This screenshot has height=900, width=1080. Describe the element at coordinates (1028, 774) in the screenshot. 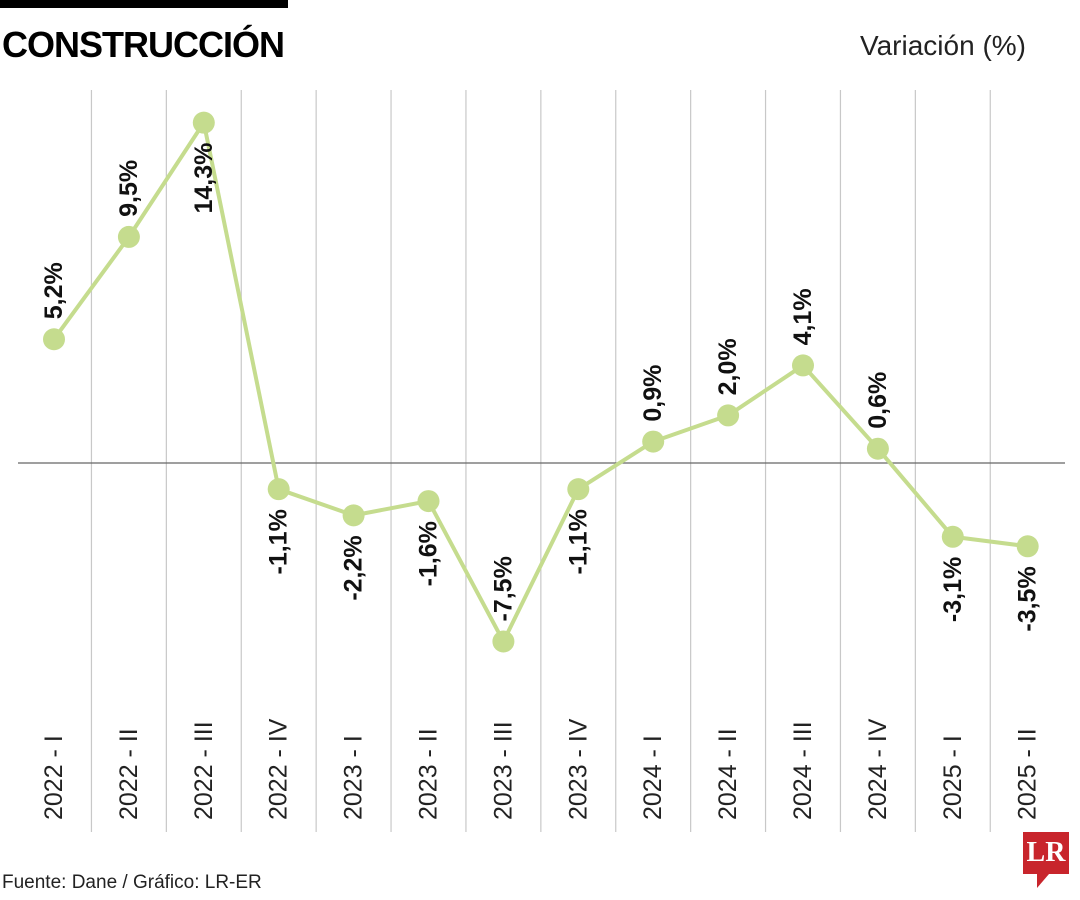

I see `x-tick-label: 2025 - II` at that location.